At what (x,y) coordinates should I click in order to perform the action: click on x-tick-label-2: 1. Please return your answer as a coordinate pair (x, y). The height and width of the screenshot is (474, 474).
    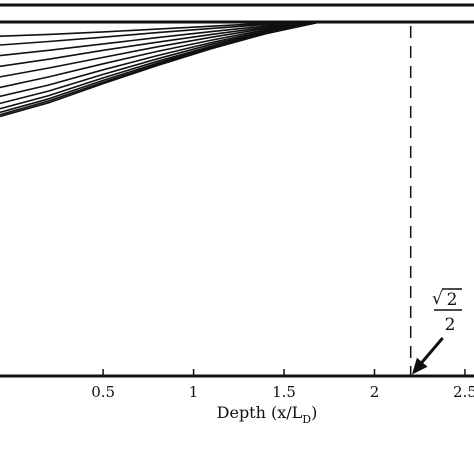
    Looking at the image, I should click on (194, 392).